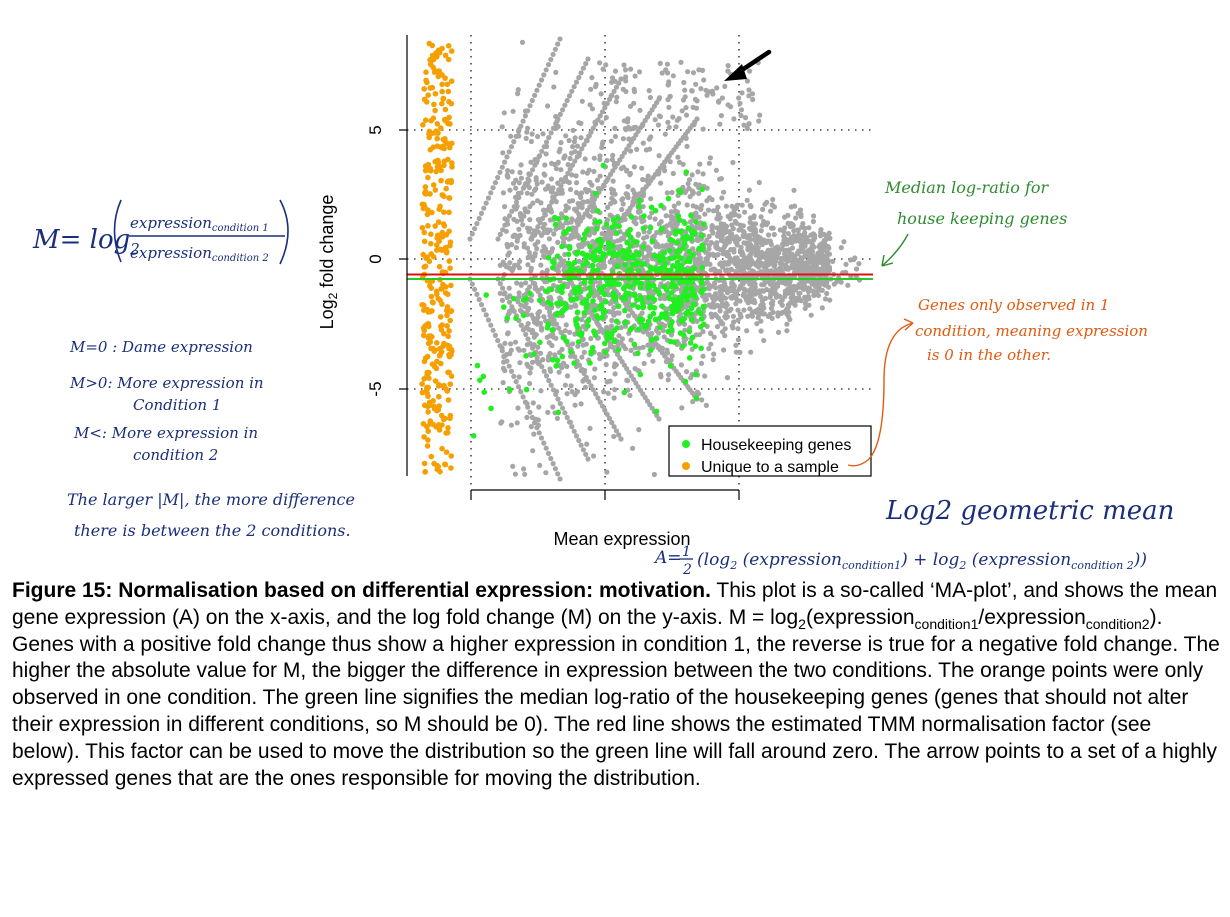 This screenshot has height=917, width=1230. Describe the element at coordinates (895, 250) in the screenshot. I see `green-arrow-icon` at that location.